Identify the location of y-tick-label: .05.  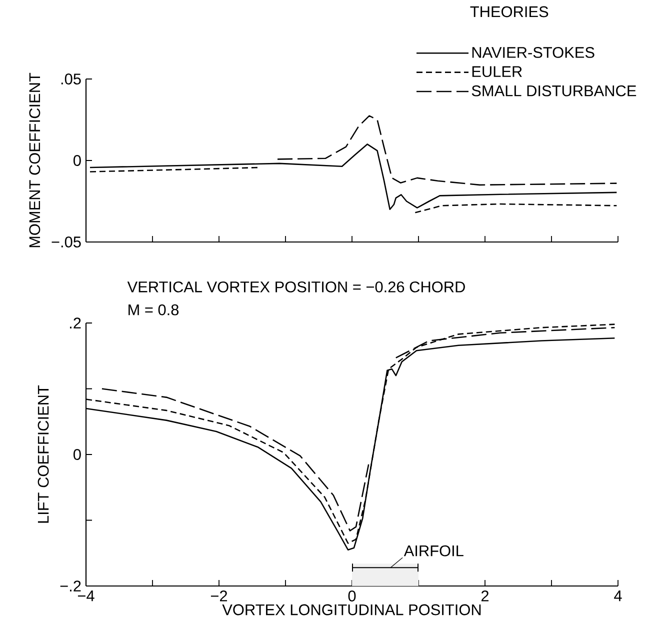
(71, 79).